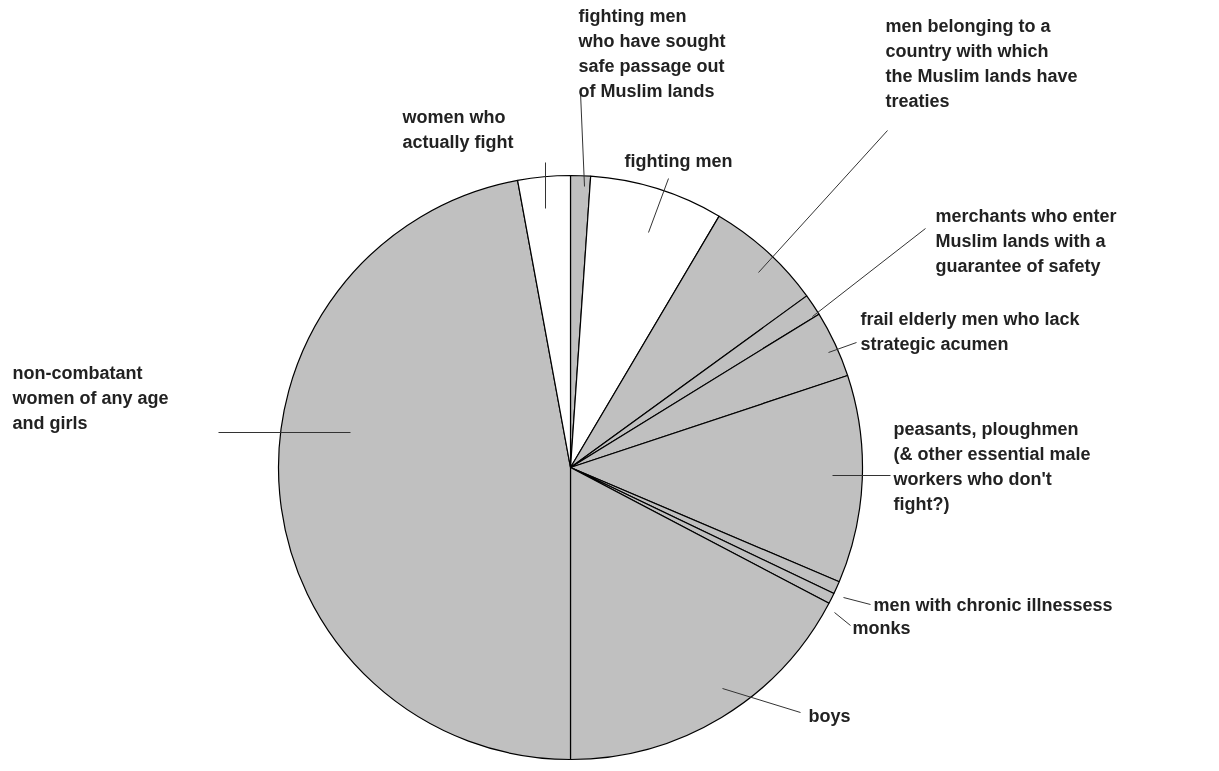  Describe the element at coordinates (651, 53) in the screenshot. I see `slice-label: fighting men who have sought safe passage out of Muslim lands` at that location.